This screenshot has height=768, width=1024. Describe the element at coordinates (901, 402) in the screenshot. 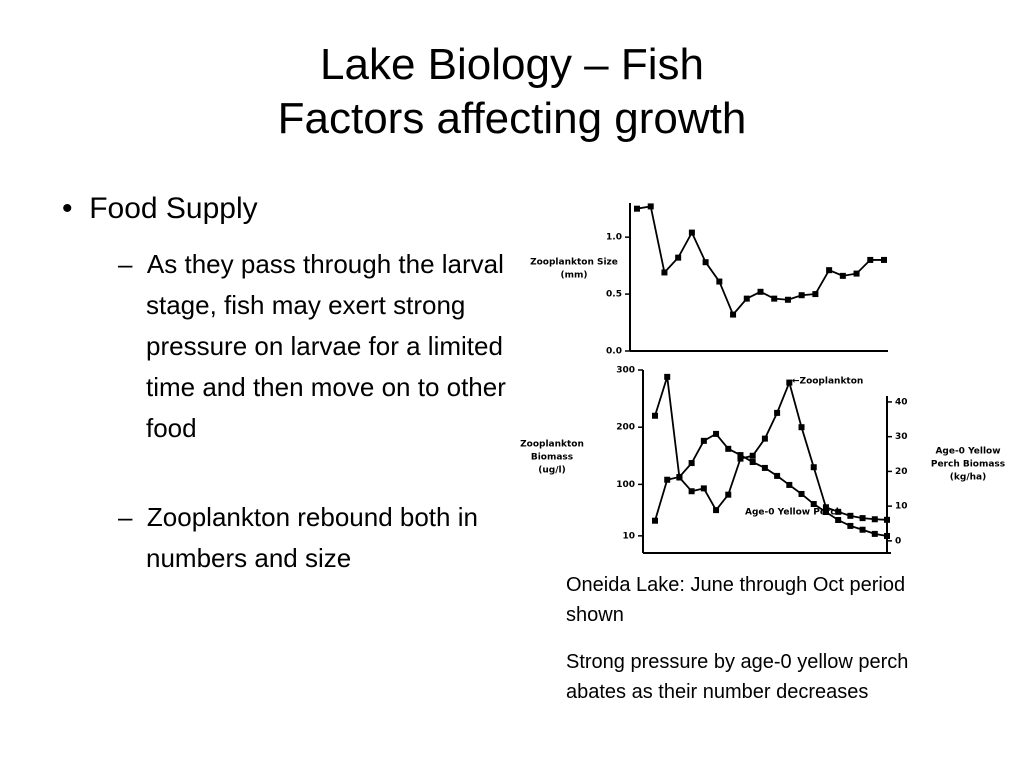

I see `y2-tick-label: 40` at that location.